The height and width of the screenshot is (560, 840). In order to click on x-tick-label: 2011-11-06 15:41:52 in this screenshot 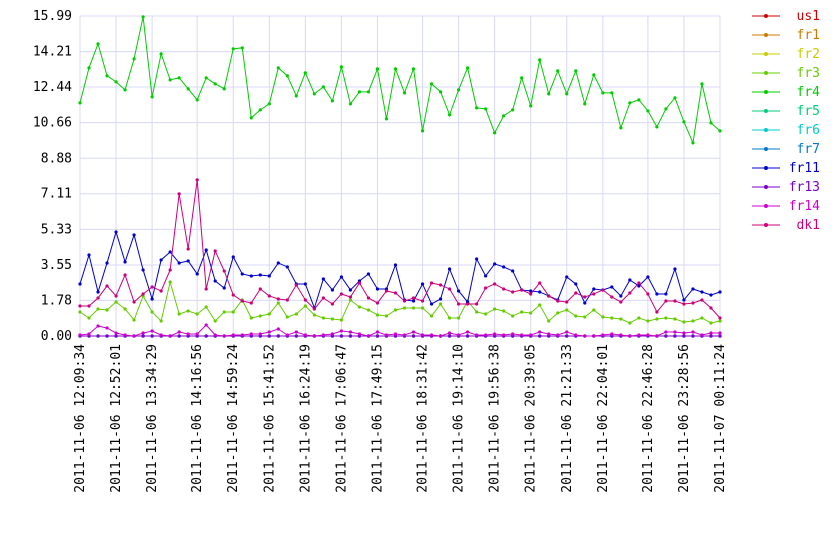, I will do `click(269, 418)`.